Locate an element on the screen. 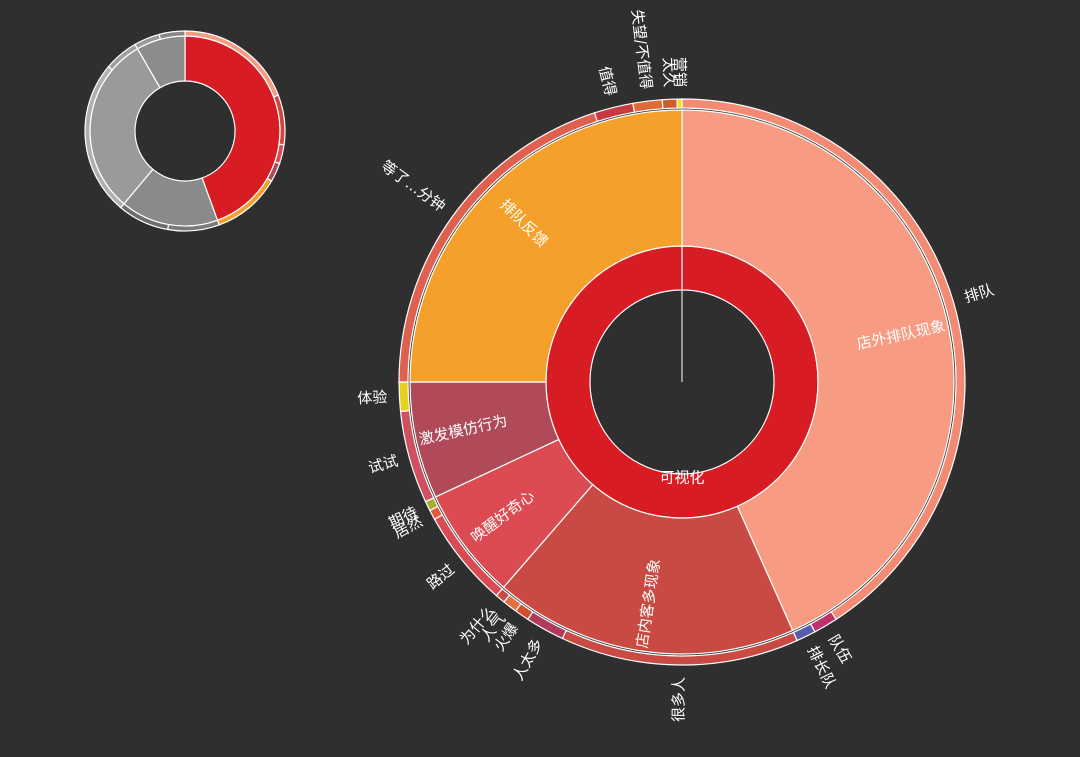  leaf-label: 营销 is located at coordinates (680, 72).